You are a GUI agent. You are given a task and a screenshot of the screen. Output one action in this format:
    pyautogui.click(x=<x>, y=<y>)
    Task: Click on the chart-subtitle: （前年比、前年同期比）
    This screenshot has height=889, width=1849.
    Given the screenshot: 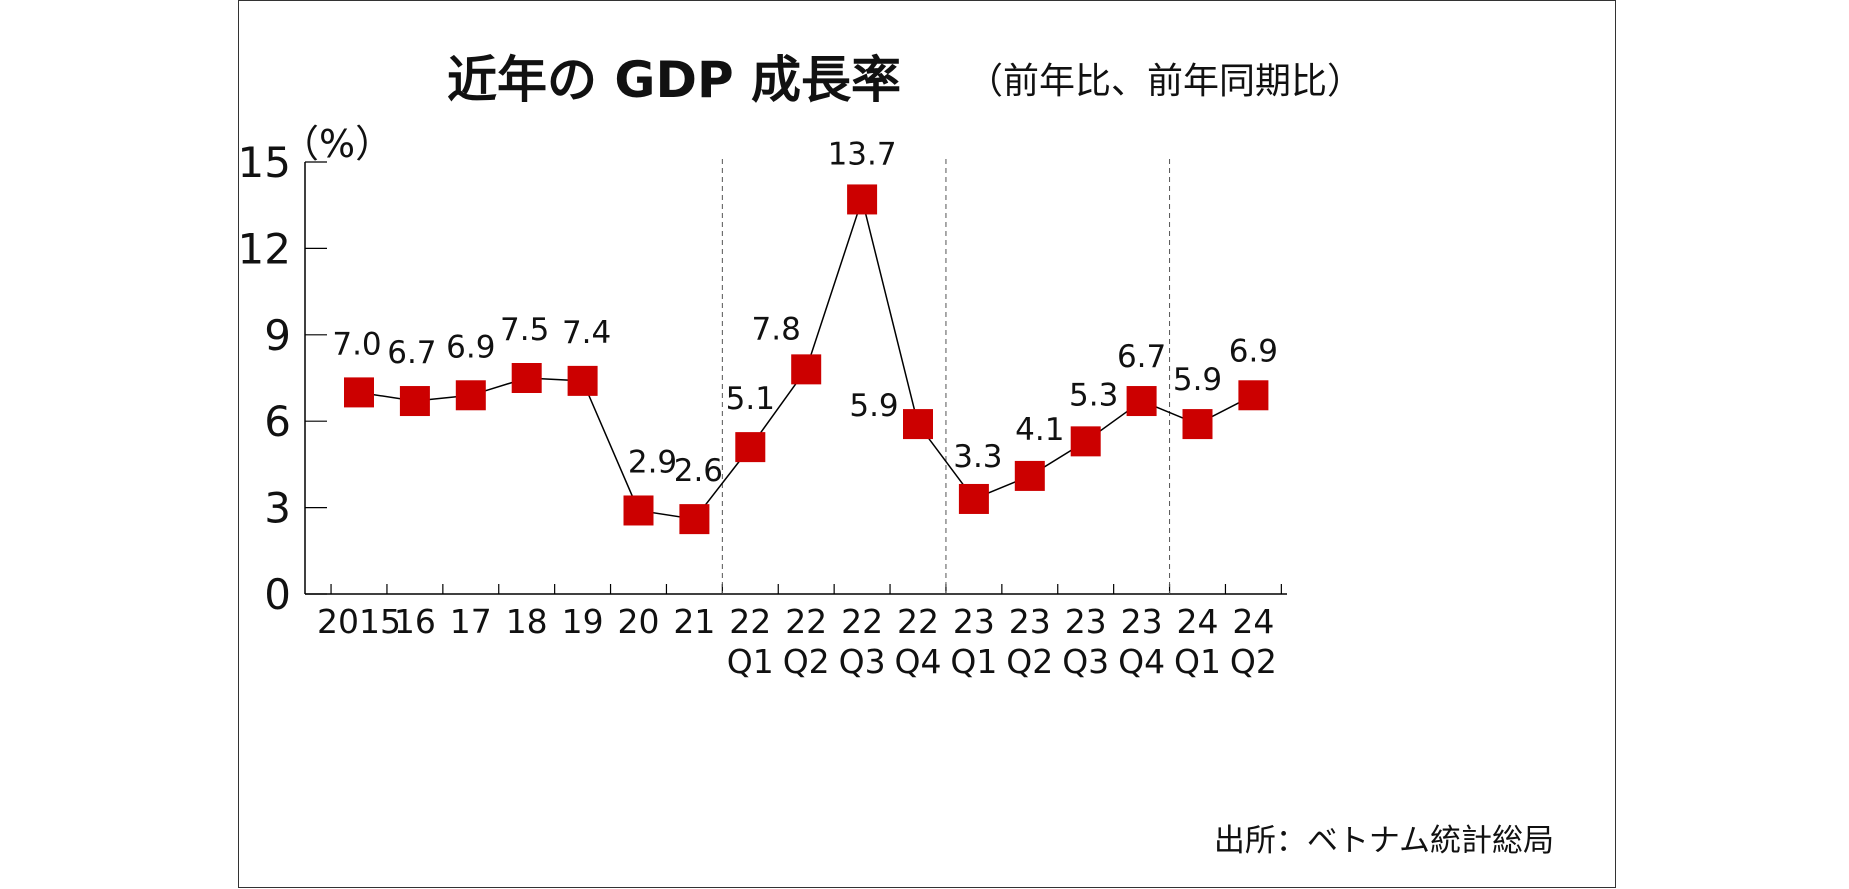 What is the action you would take?
    pyautogui.click(x=1165, y=81)
    